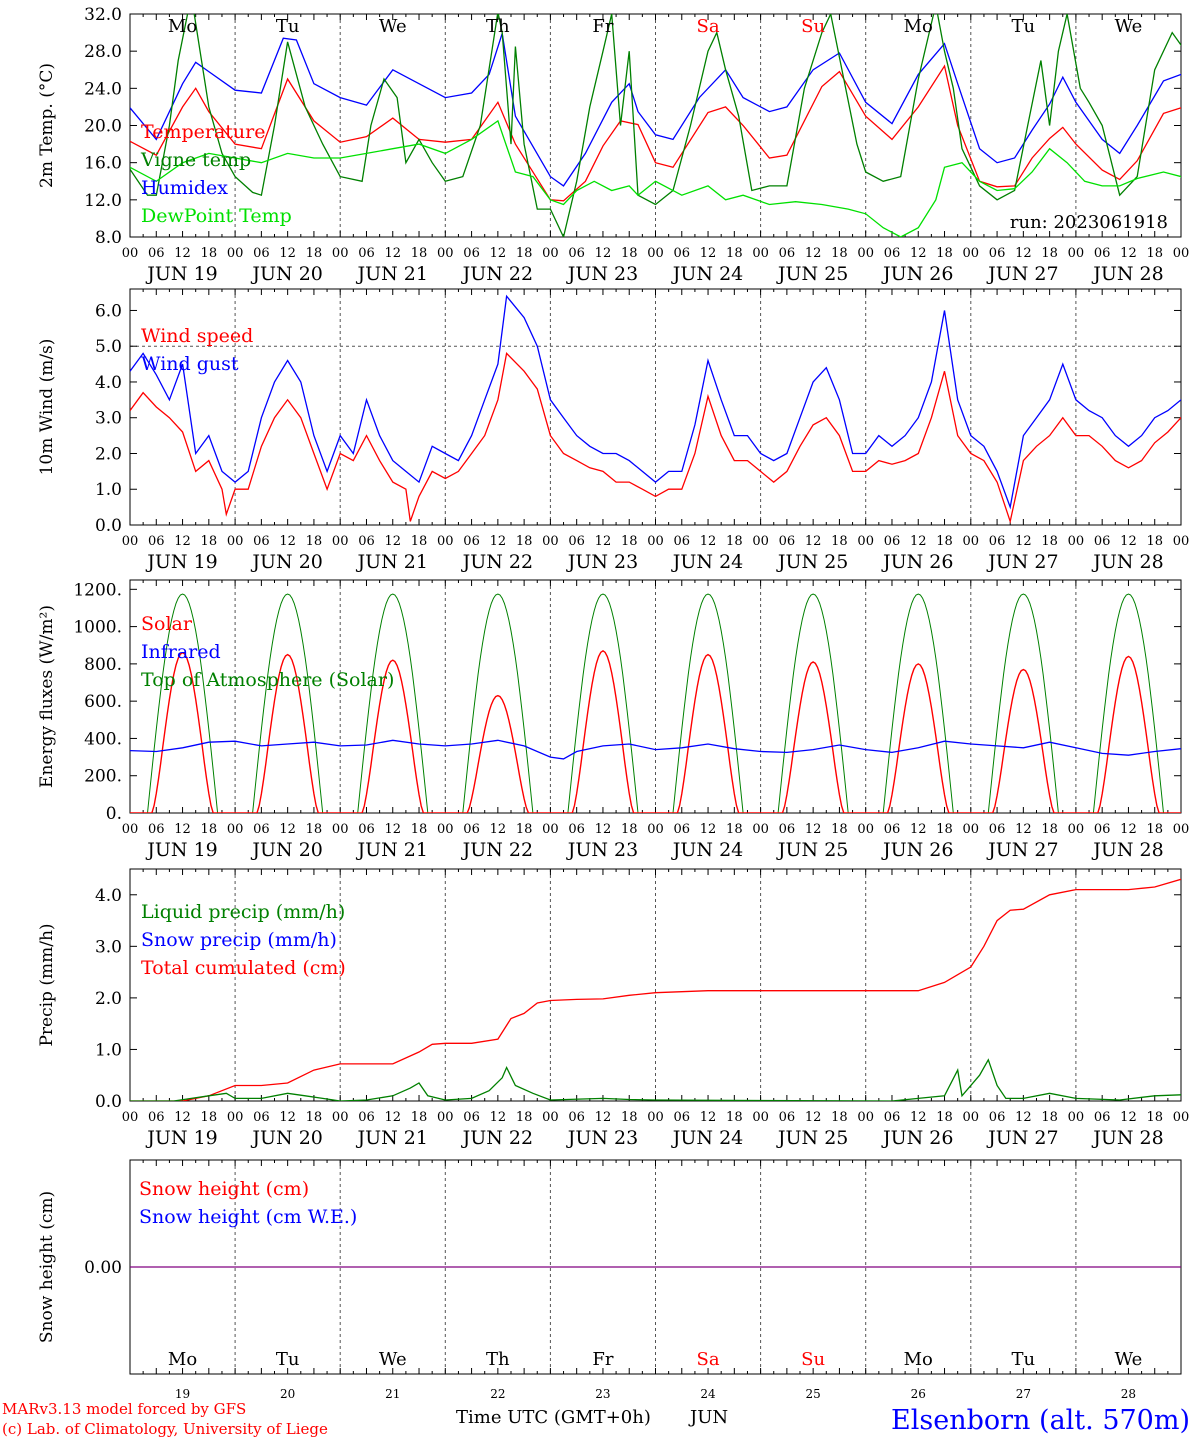 The image size is (1194, 1440). I want to click on legend-entry: Liquid precip (mm/h), so click(243, 912).